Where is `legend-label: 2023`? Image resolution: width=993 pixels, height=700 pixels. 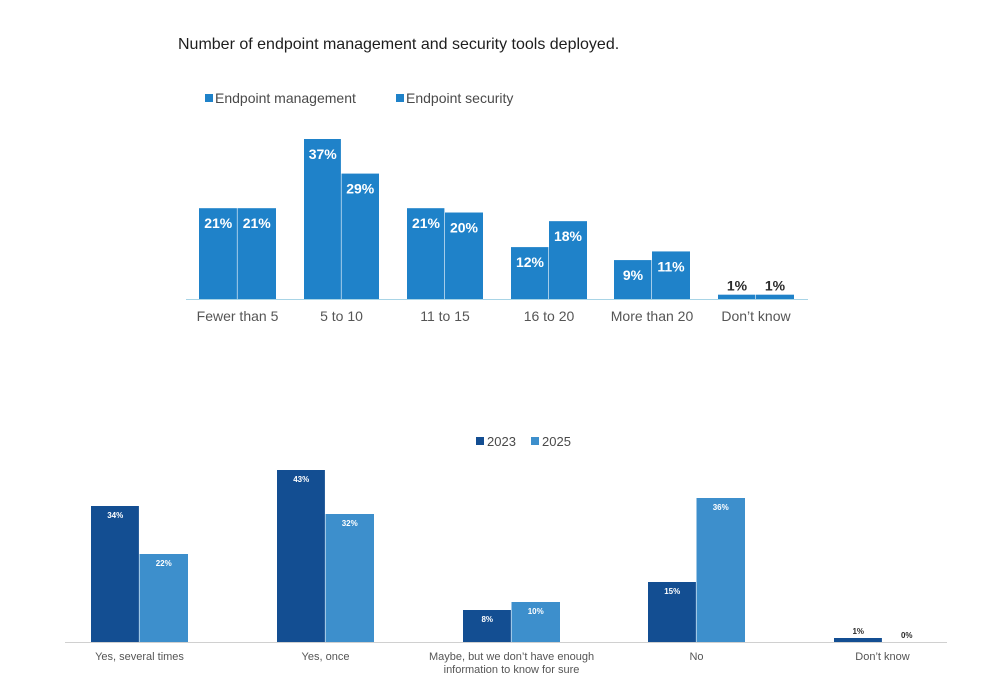 legend-label: 2023 is located at coordinates (501, 441).